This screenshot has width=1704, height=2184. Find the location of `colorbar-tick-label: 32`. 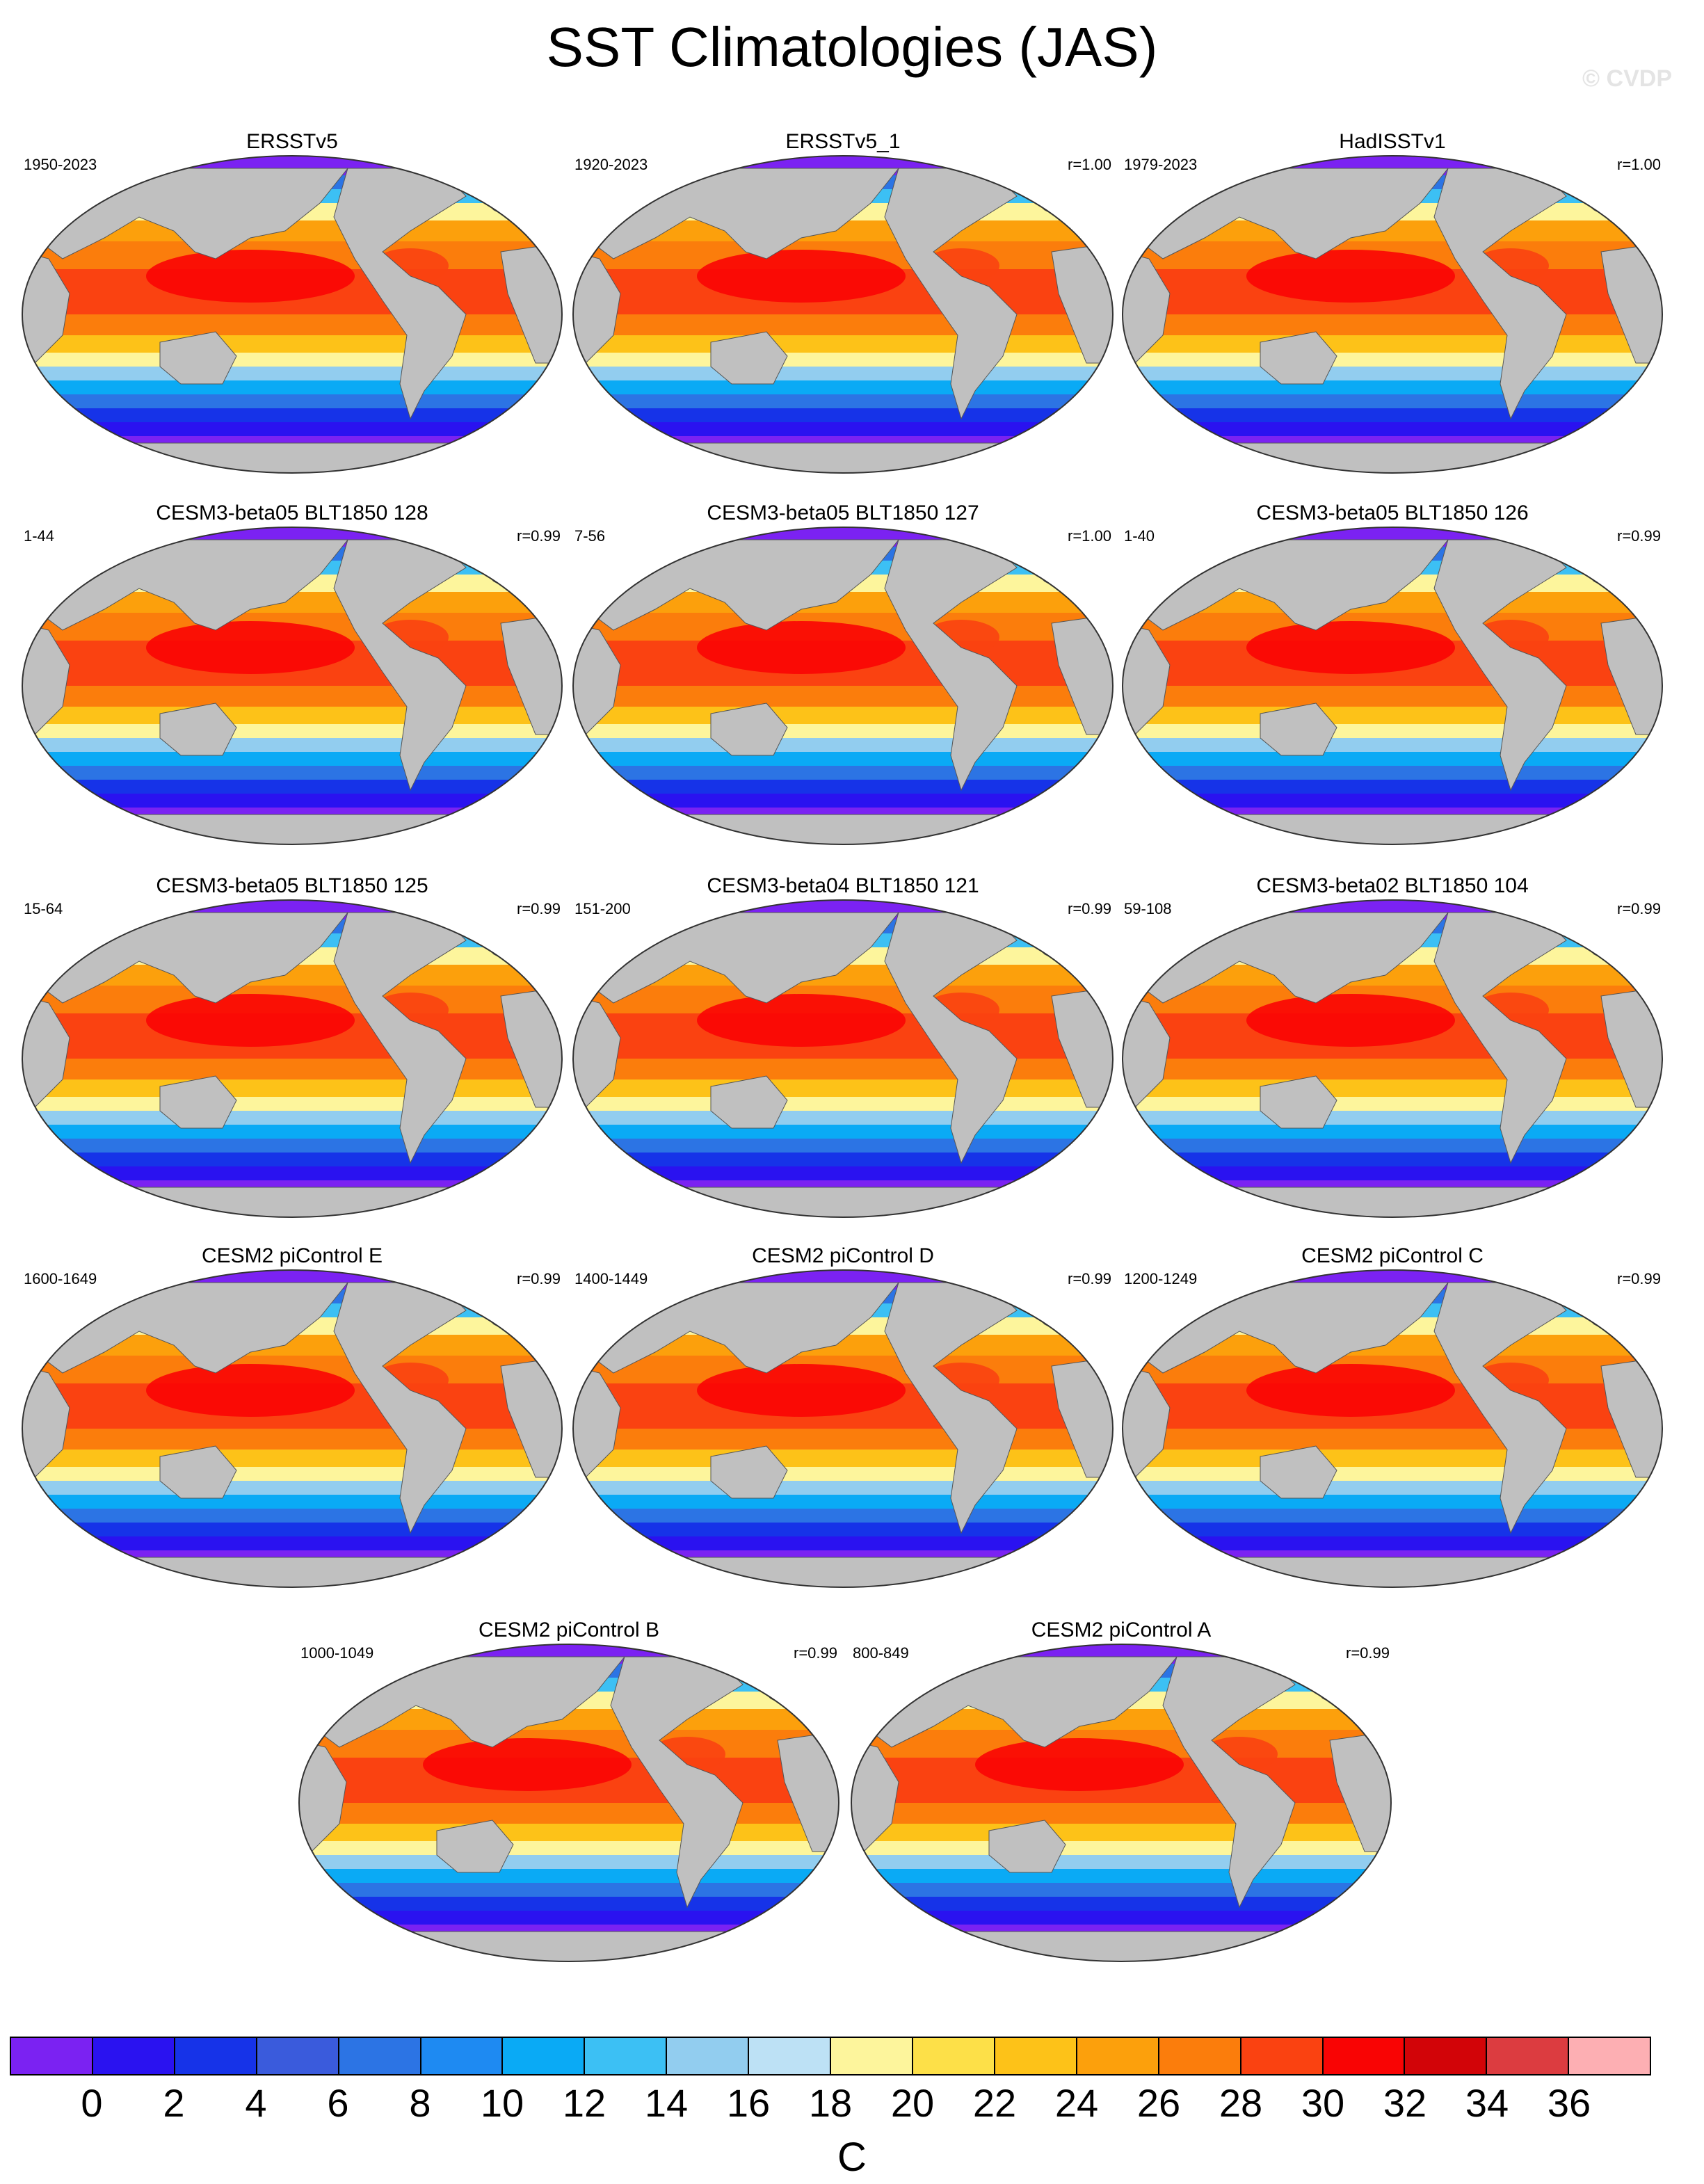

colorbar-tick-label: 32 is located at coordinates (1405, 2103).